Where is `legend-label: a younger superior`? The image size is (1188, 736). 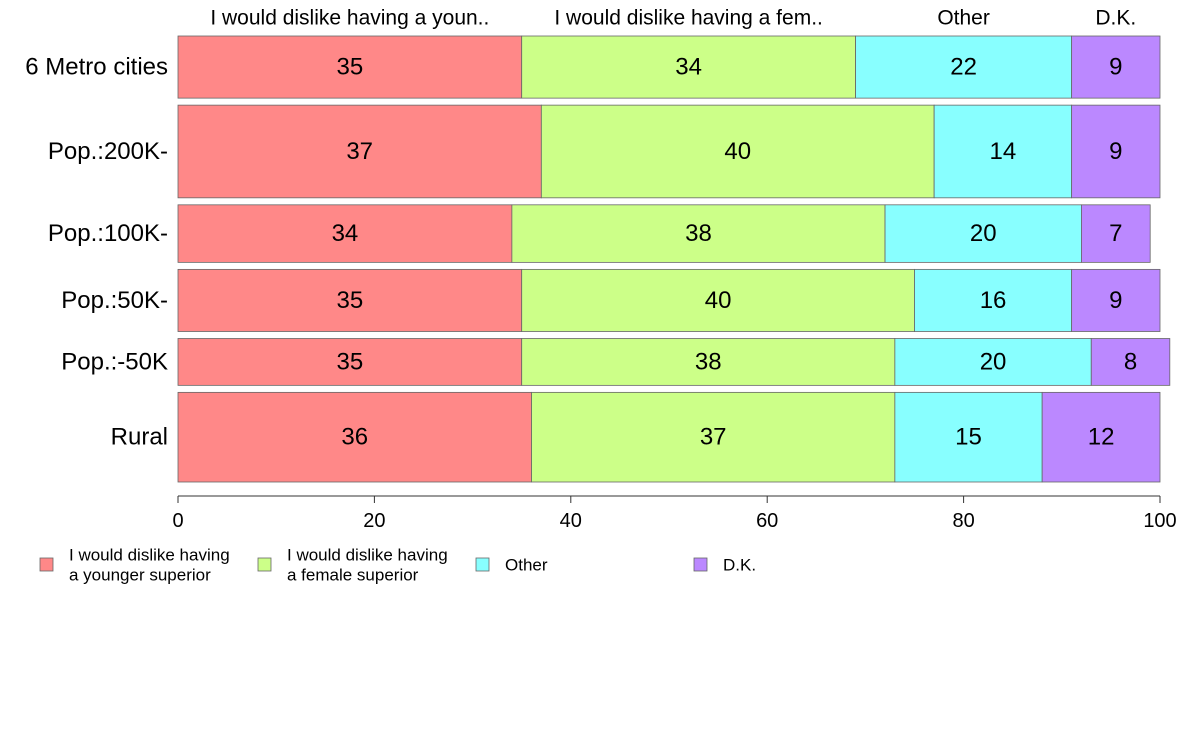 legend-label: a younger superior is located at coordinates (140, 575).